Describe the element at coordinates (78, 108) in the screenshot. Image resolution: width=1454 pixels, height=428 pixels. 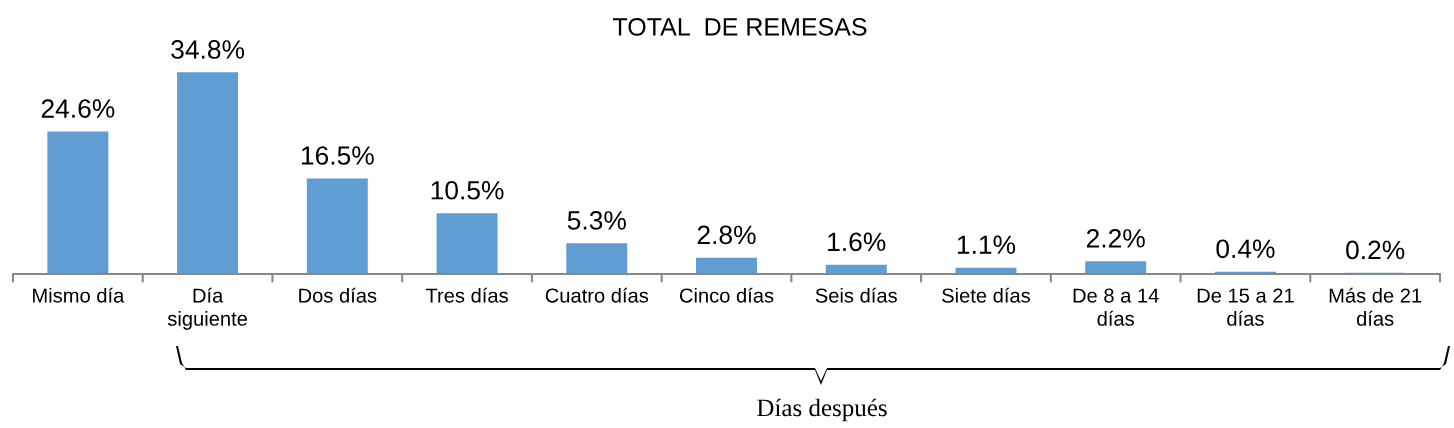
I see `data-label: 24.6%` at that location.